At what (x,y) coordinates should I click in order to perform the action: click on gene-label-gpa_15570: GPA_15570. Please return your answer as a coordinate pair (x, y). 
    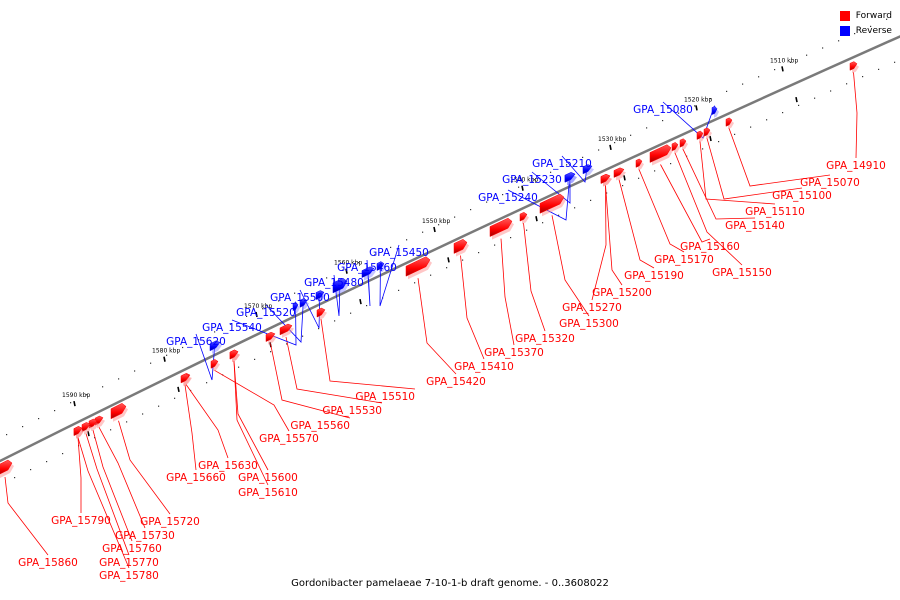
    Looking at the image, I should click on (289, 439).